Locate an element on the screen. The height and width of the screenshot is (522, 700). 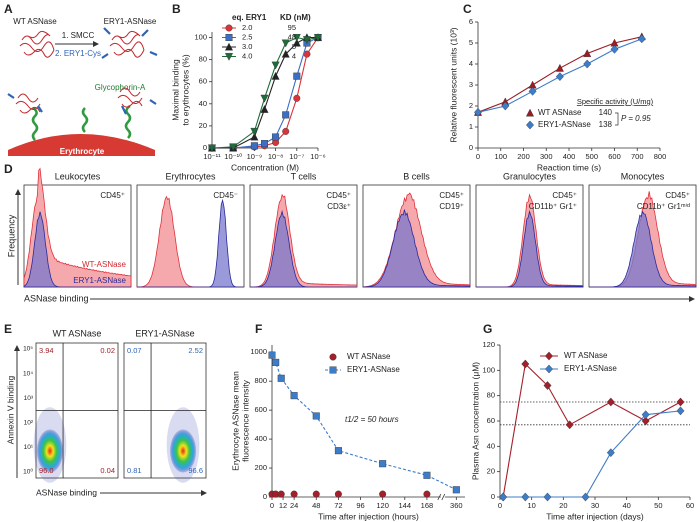
x-tick-label: 200 is located at coordinates (523, 156).